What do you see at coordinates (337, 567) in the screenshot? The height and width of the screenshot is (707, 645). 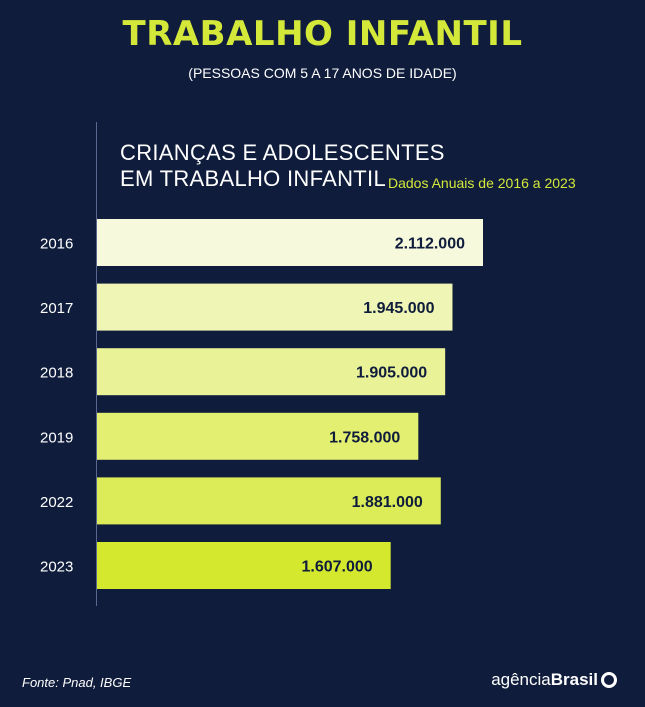 I see `bar-value-label-2023: 1.607.000` at bounding box center [337, 567].